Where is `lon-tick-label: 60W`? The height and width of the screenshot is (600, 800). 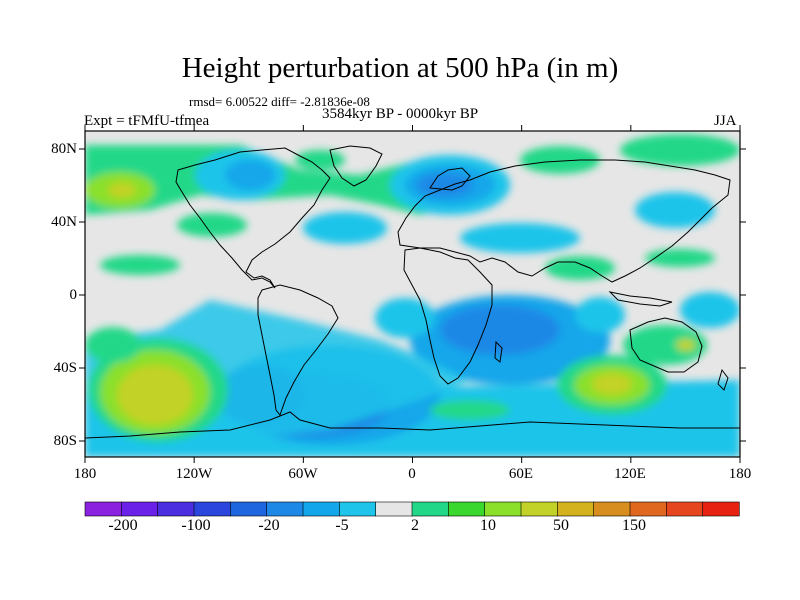 lon-tick-label: 60W is located at coordinates (303, 474).